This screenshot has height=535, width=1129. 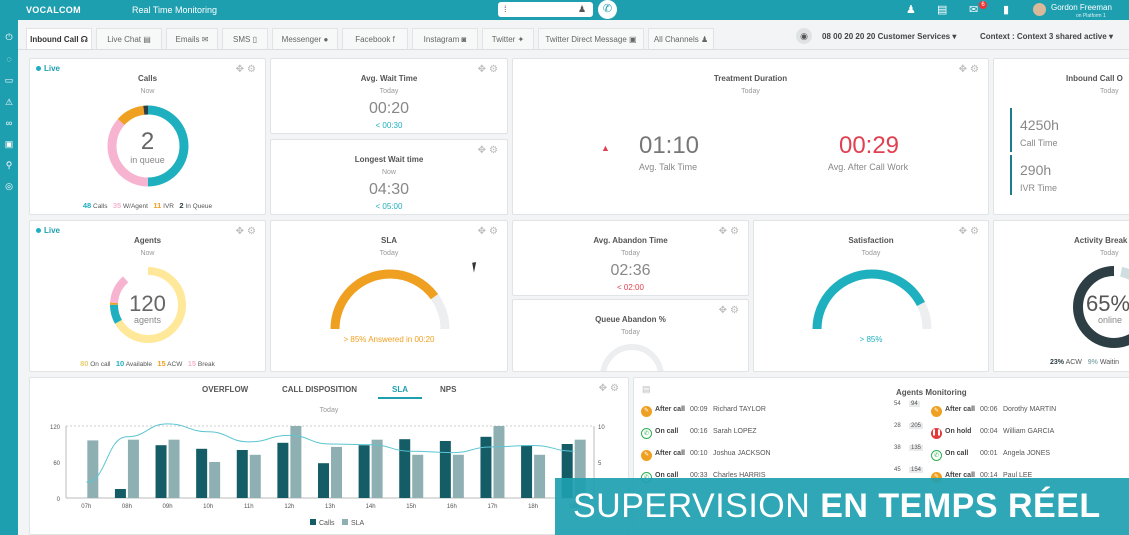 I want to click on voicemail-icon: ∞, so click(x=9, y=123).